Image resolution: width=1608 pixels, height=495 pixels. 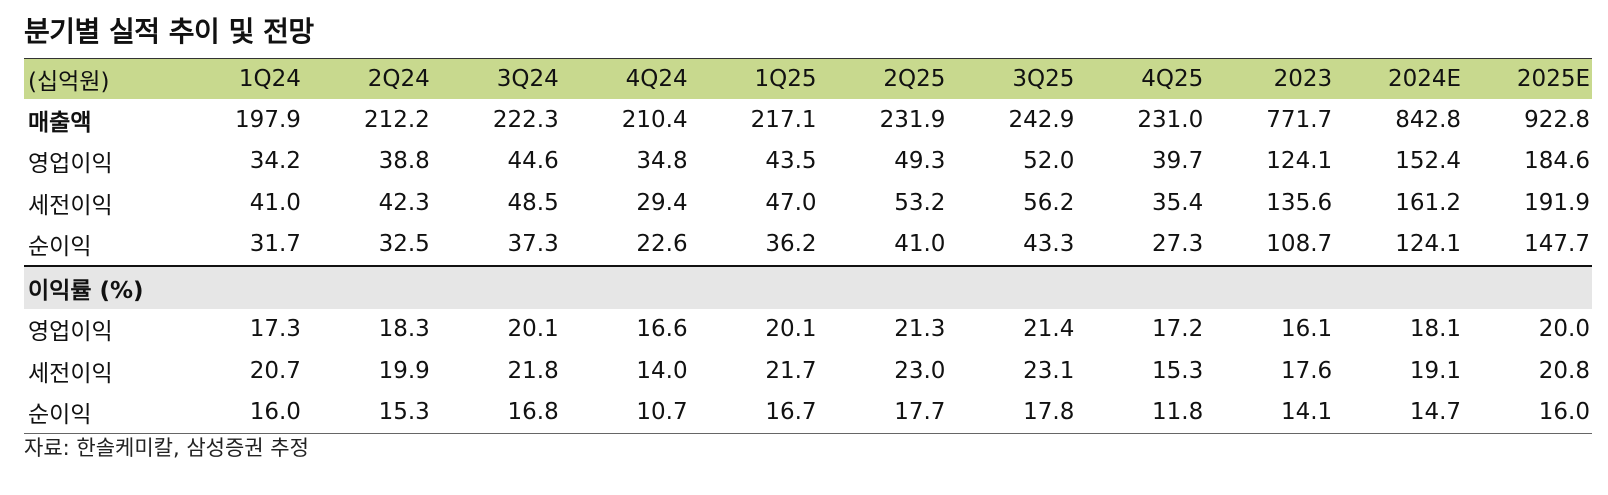 I want to click on column-header: 2024E, so click(x=1399, y=78).